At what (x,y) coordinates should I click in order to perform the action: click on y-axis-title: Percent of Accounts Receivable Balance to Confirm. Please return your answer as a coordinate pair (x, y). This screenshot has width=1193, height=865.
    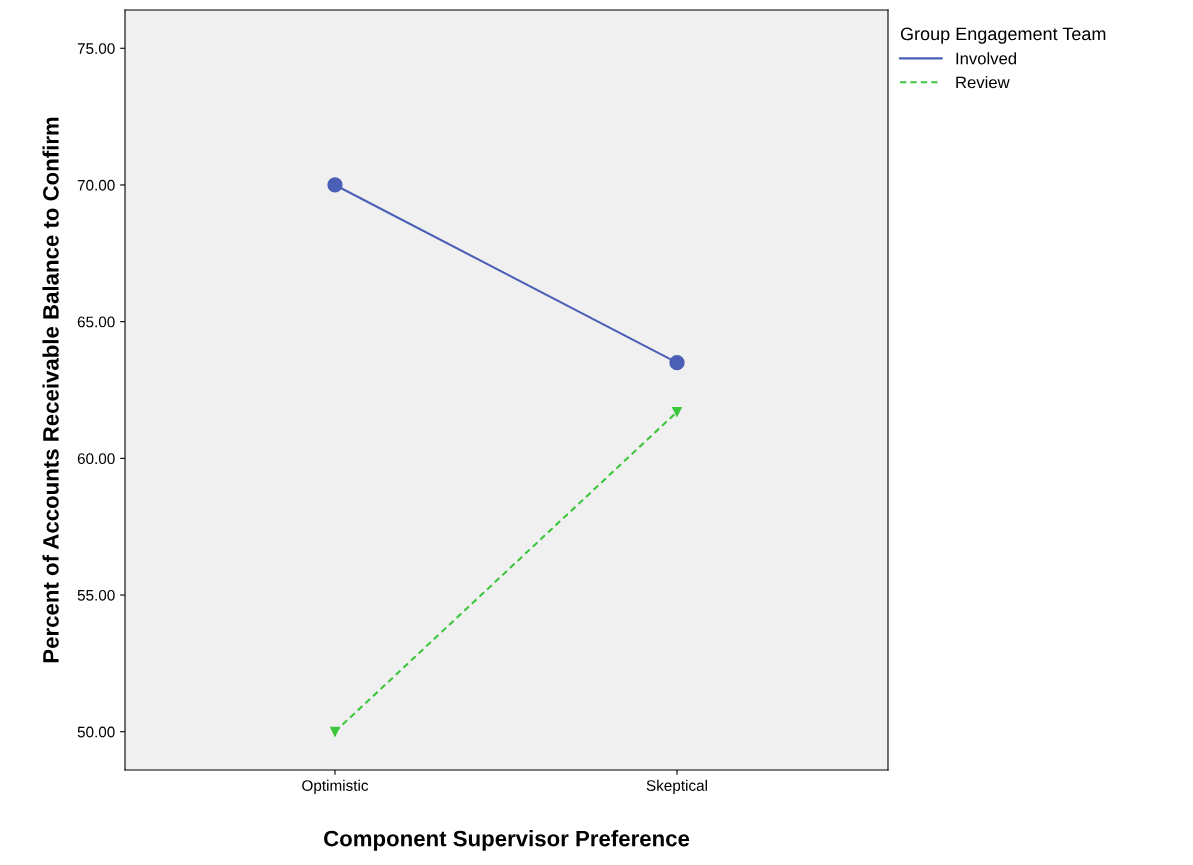
    Looking at the image, I should click on (50, 390).